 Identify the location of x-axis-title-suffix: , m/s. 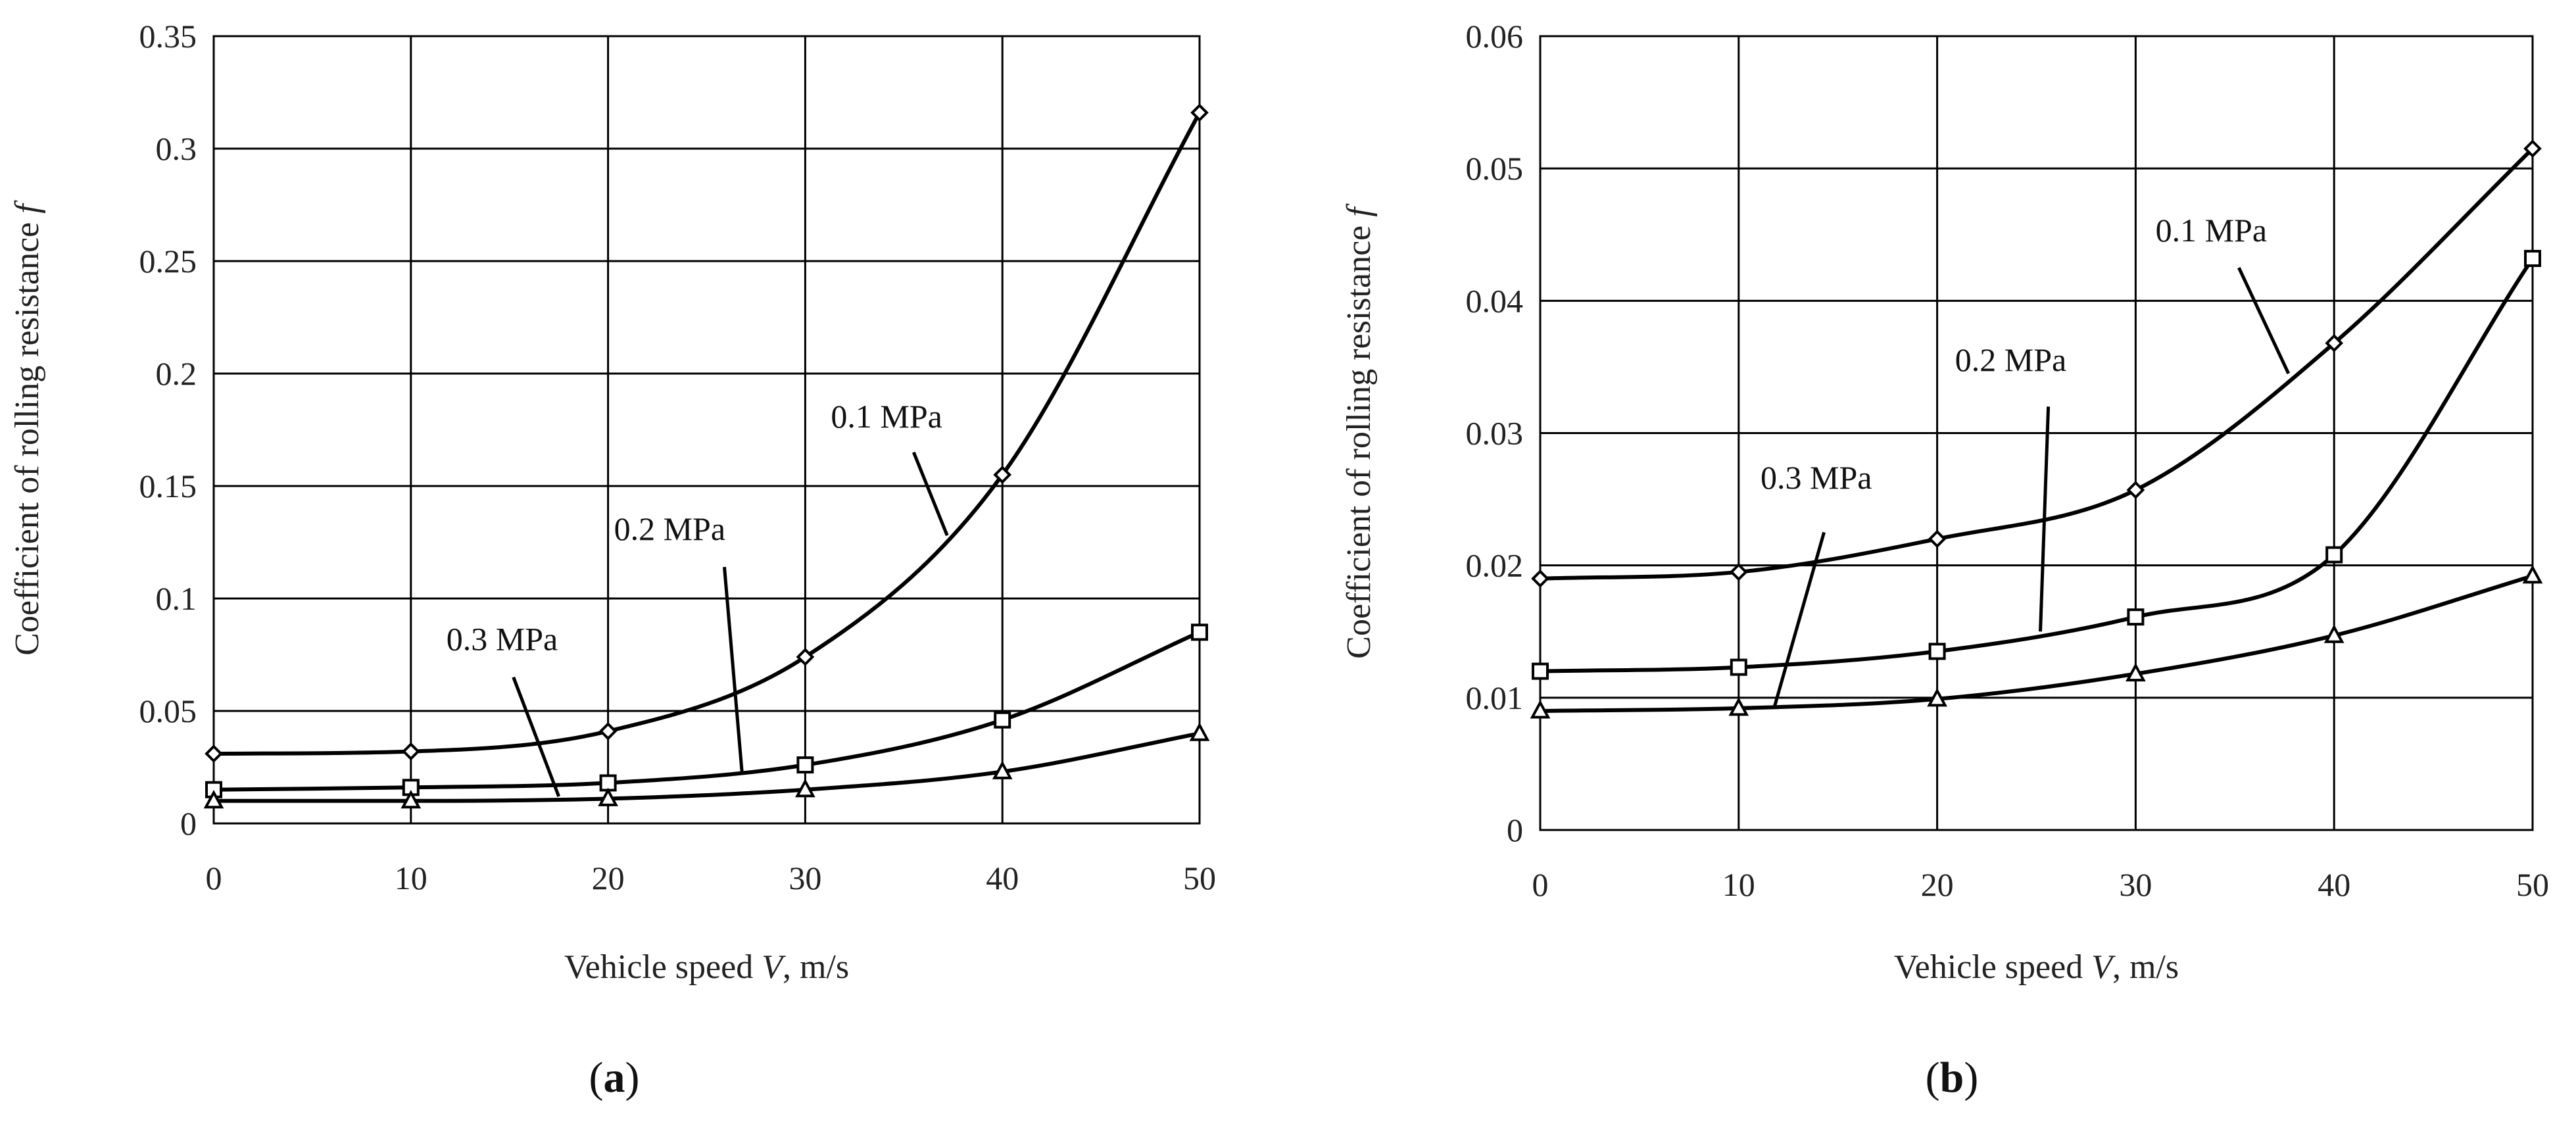
(2146, 967).